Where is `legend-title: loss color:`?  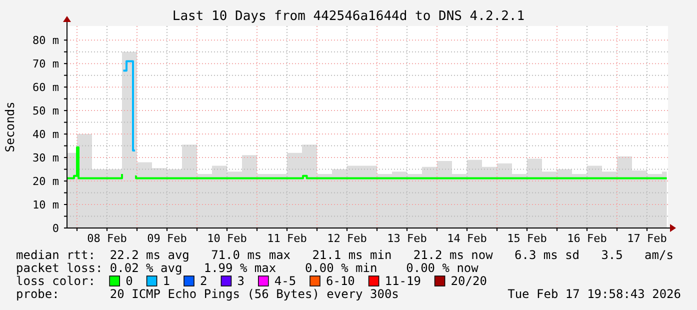
legend-title: loss color: is located at coordinates (56, 281).